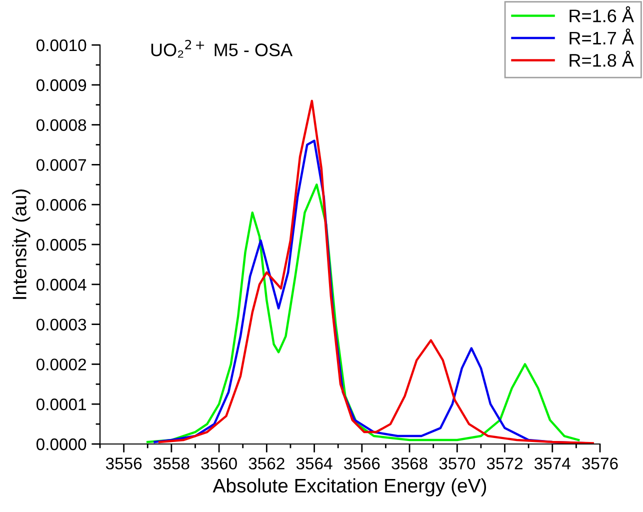 This screenshot has width=643, height=512. I want to click on x-tick-label: 3560, so click(219, 464).